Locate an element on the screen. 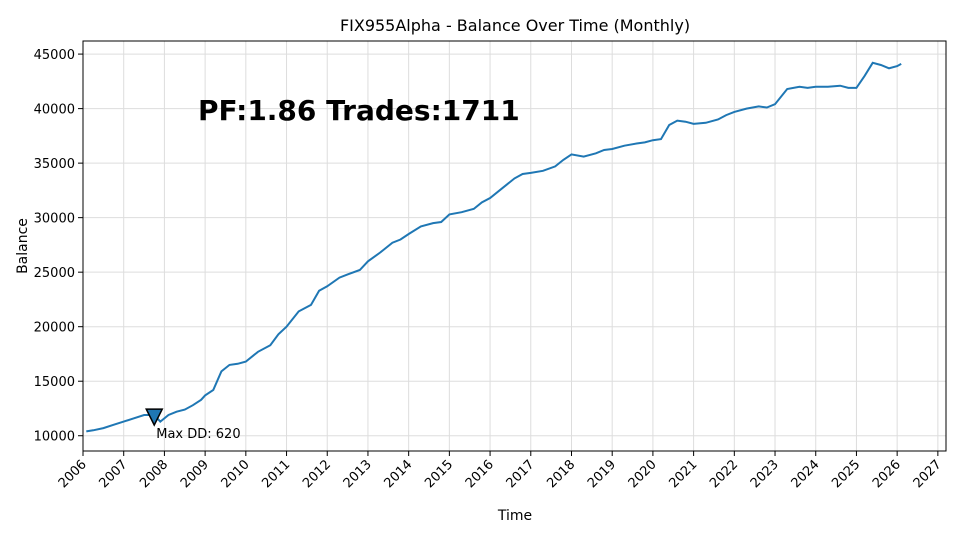  y-axis-label: Balance is located at coordinates (23, 246).